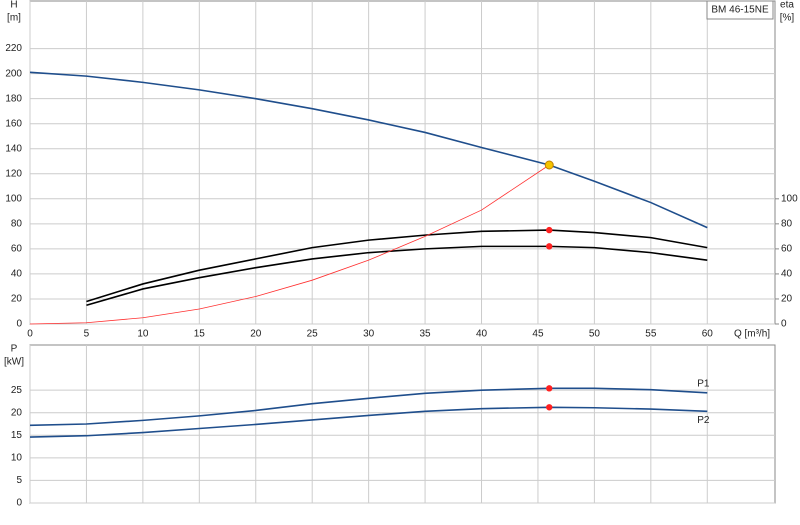  I want to click on x-tick-label: 15, so click(200, 334).